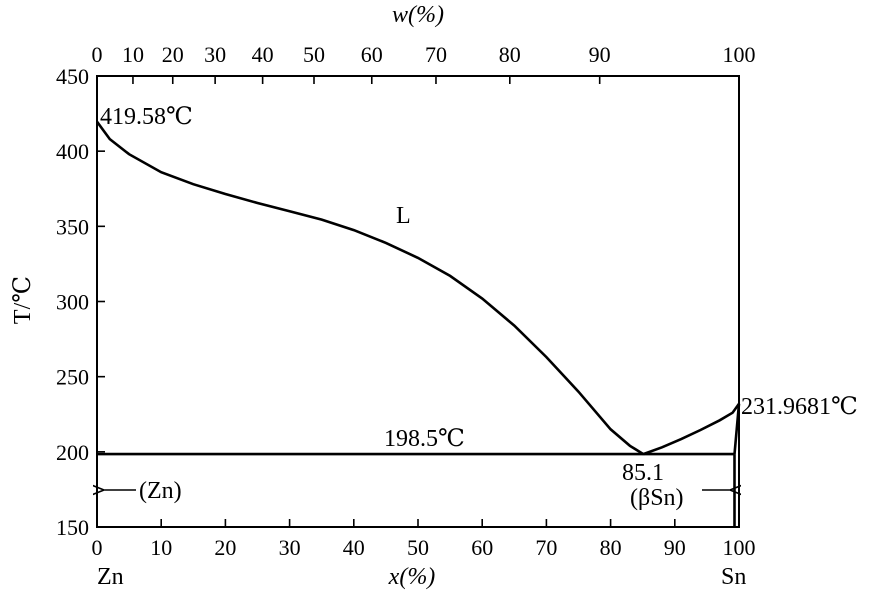  Describe the element at coordinates (72, 76) in the screenshot. I see `y-tick-label: 450` at that location.